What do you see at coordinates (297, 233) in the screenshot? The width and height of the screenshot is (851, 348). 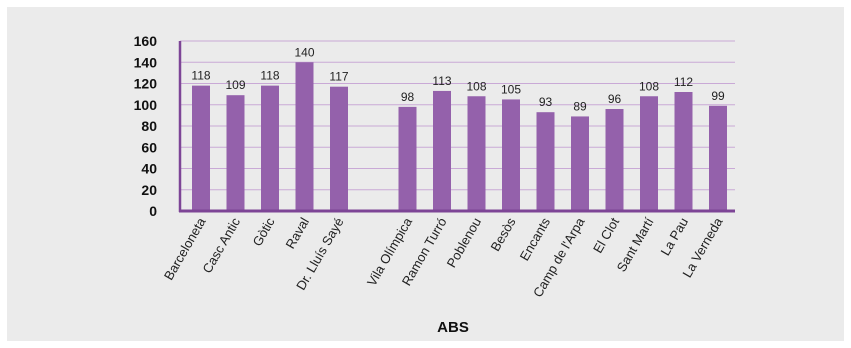 I see `x-tick-label: Raval` at bounding box center [297, 233].